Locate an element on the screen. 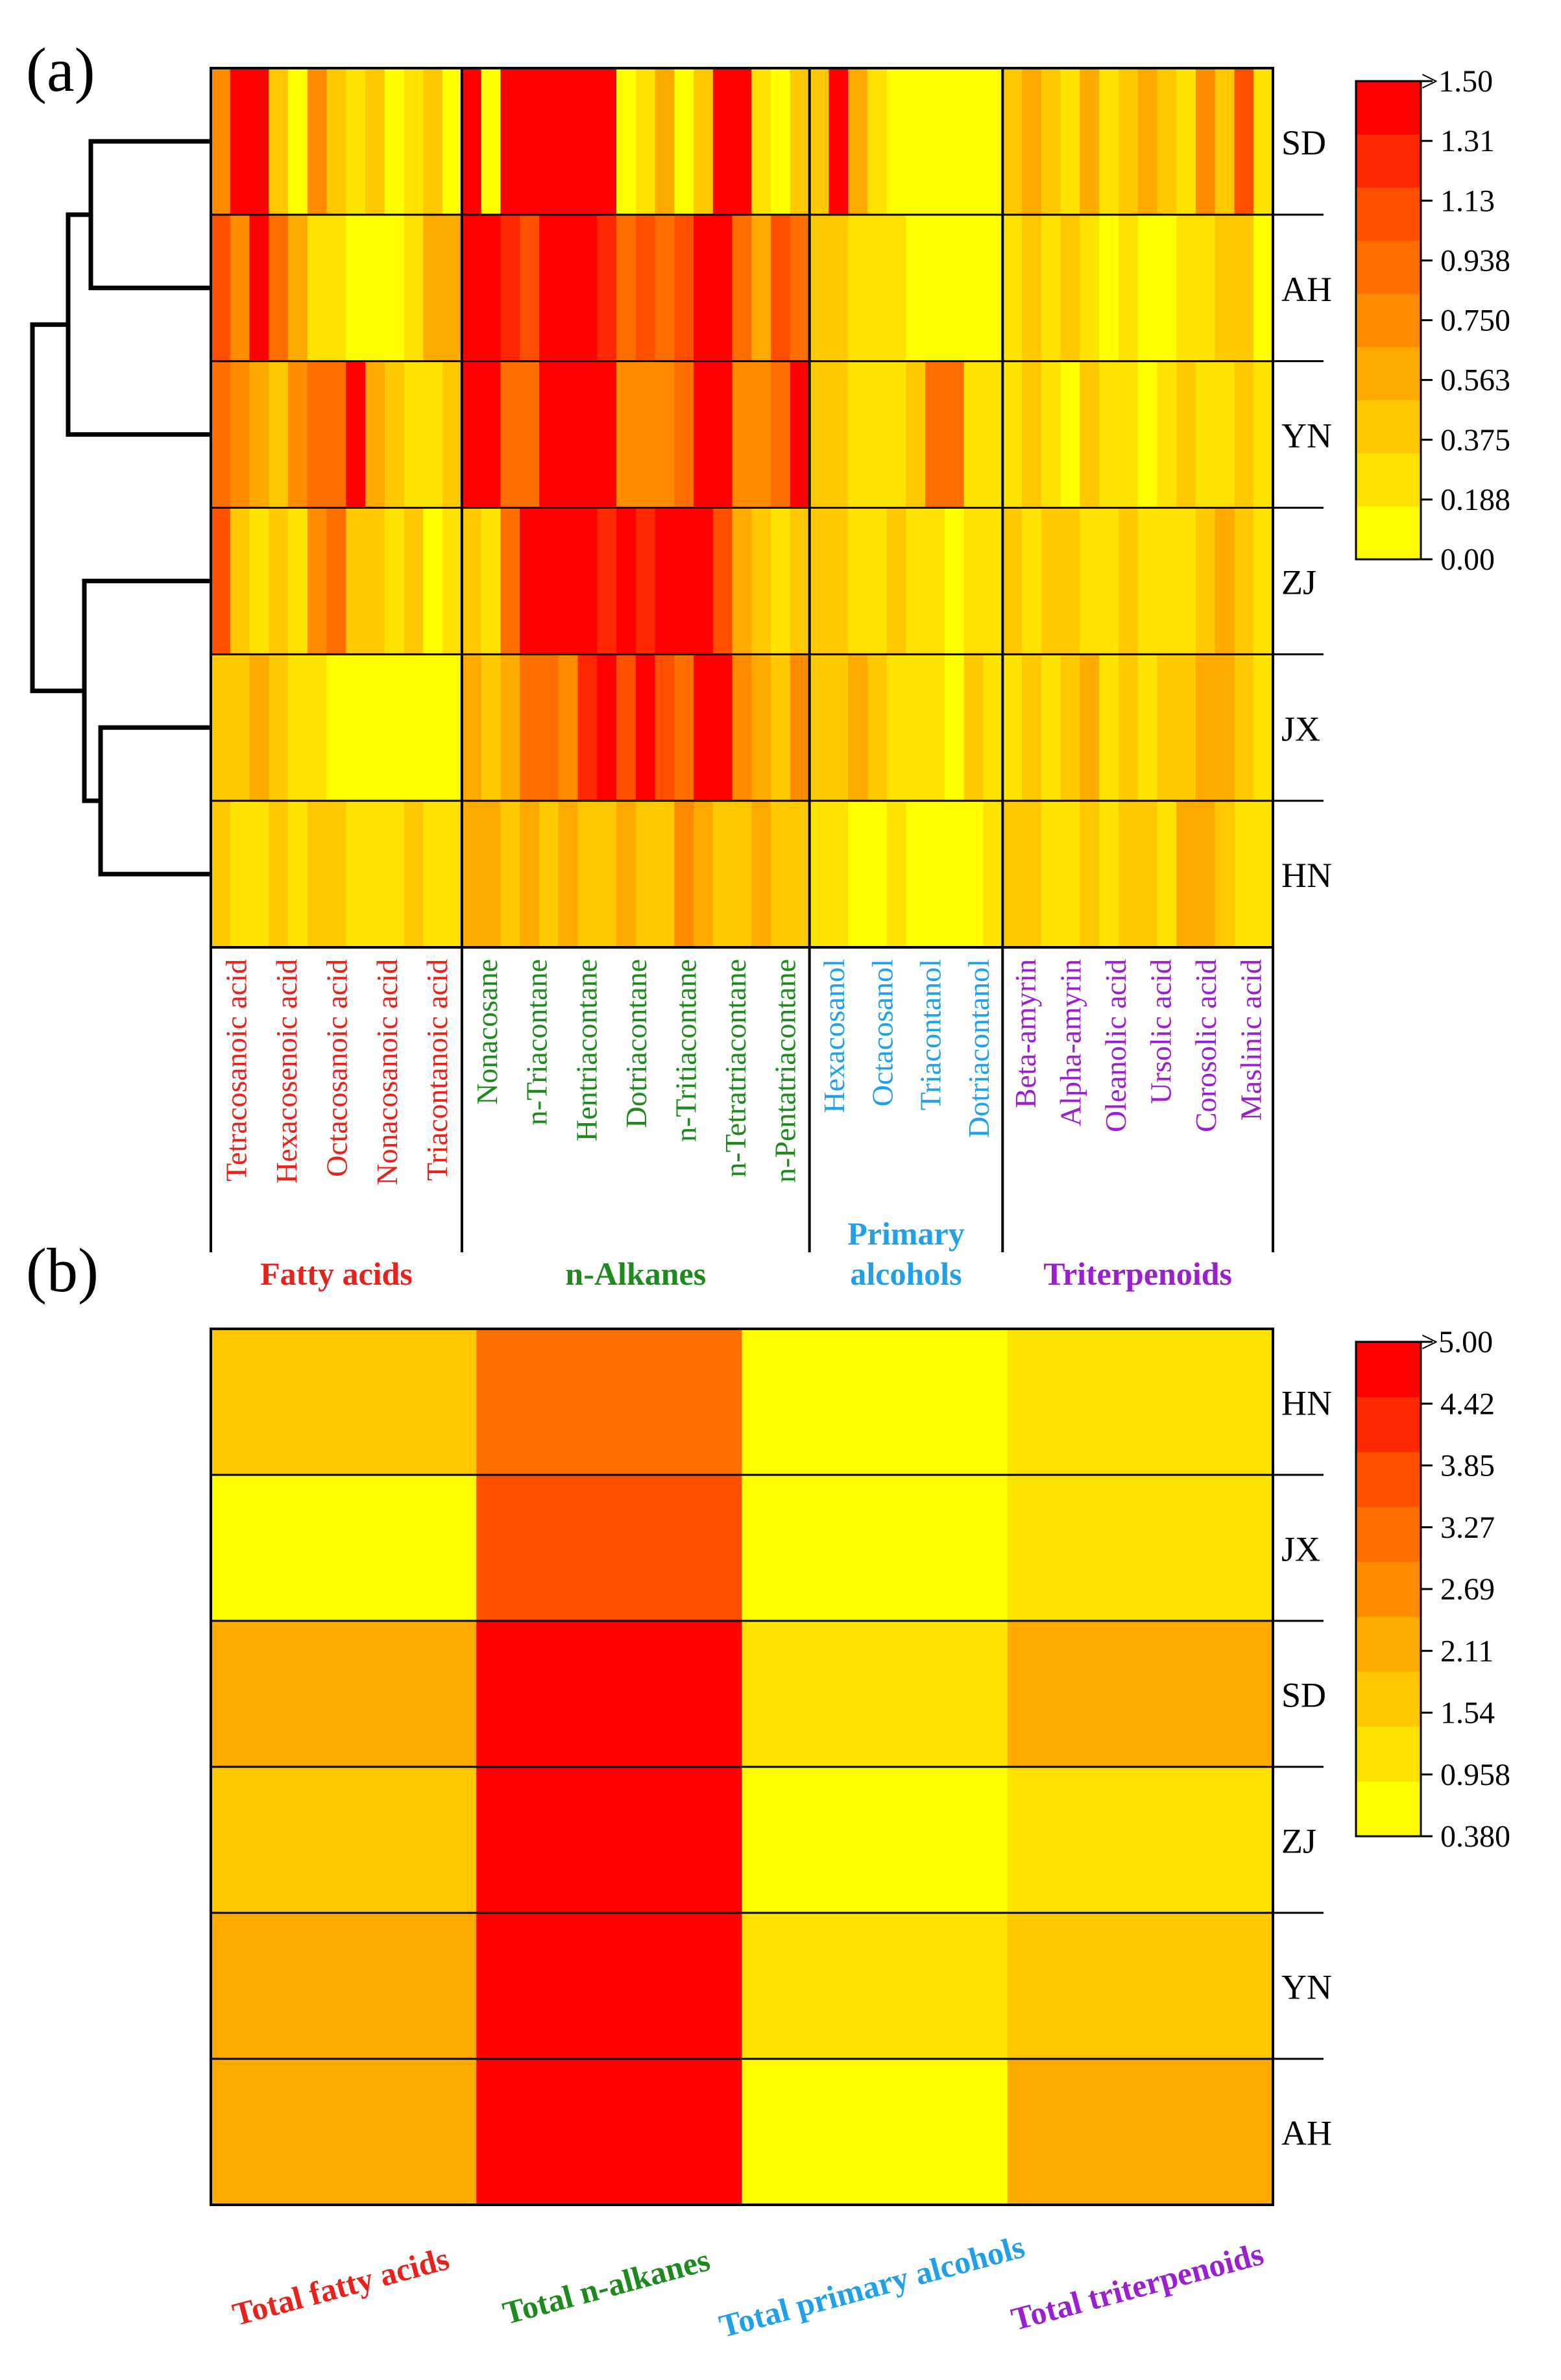 Image resolution: width=1561 pixels, height=2380 pixels. panel-a-colorbar-label: 0.750 is located at coordinates (1475, 321).